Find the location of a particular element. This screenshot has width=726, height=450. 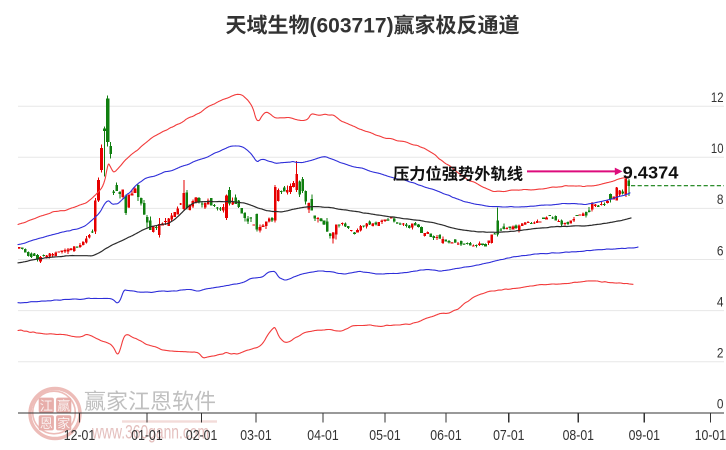

svg-text: www.360gann.com is located at coordinates (150, 433).